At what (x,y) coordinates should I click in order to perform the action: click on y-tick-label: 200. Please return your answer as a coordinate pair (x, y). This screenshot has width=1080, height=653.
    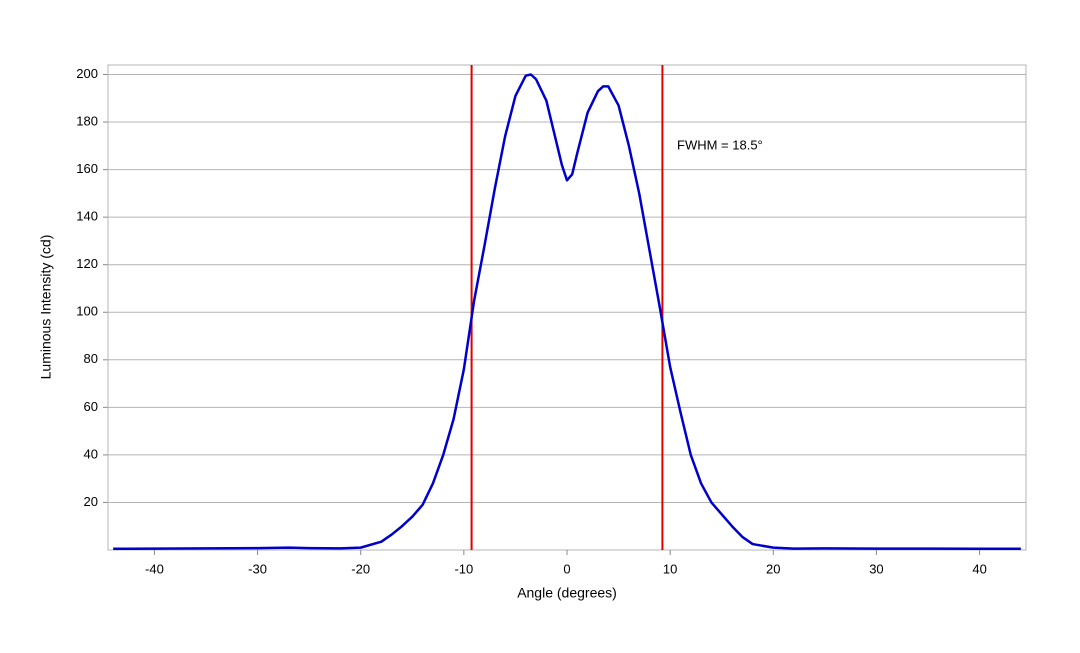
    Looking at the image, I should click on (87, 73).